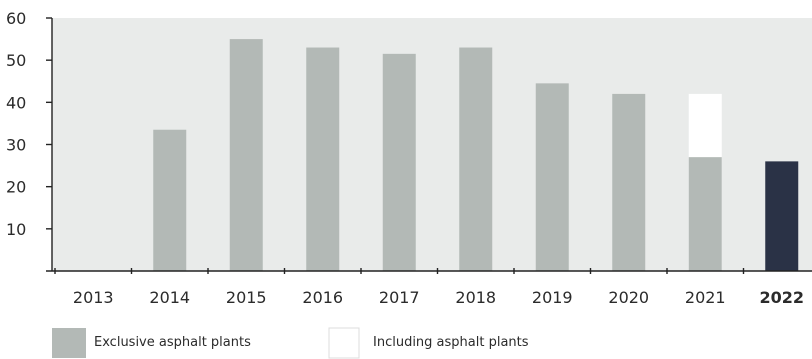 This screenshot has width=812, height=359. What do you see at coordinates (781, 297) in the screenshot?
I see `x-tick-label-2022: 2022` at bounding box center [781, 297].